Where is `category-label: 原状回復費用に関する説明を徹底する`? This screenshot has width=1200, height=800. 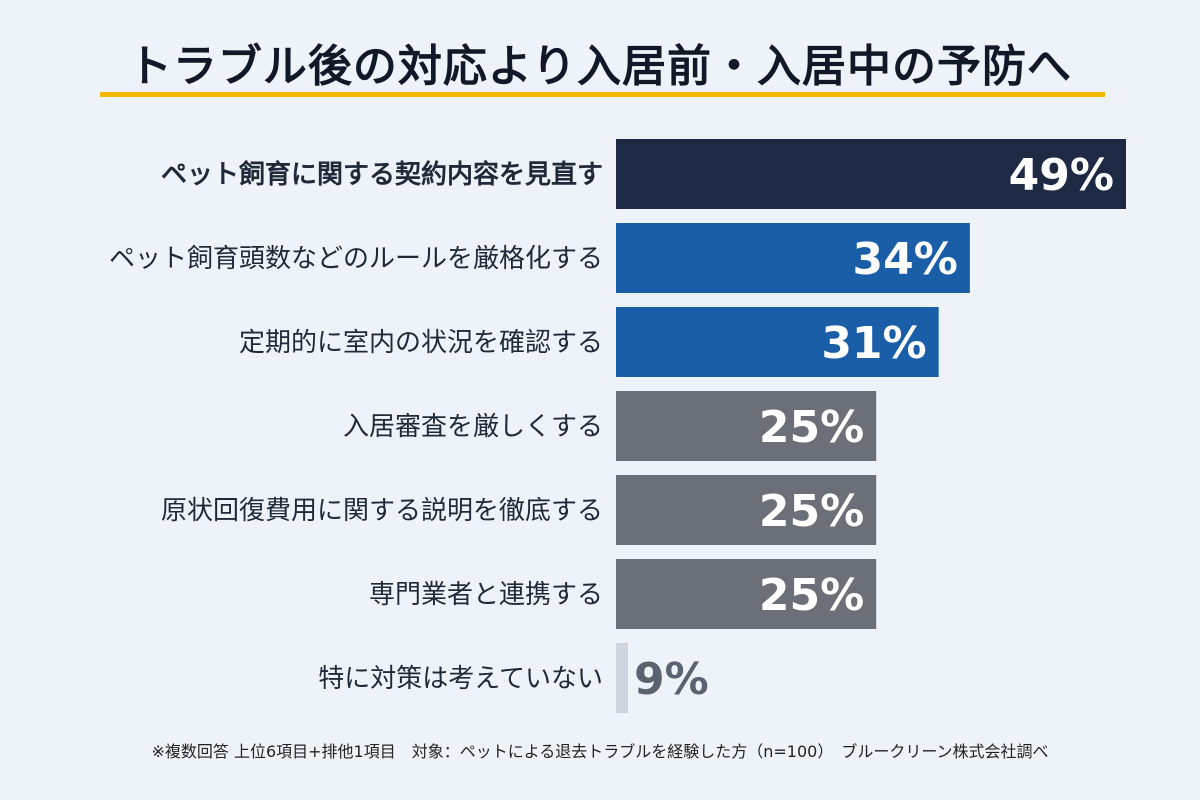
category-label: 原状回復費用に関する説明を徹底する is located at coordinates (382, 511).